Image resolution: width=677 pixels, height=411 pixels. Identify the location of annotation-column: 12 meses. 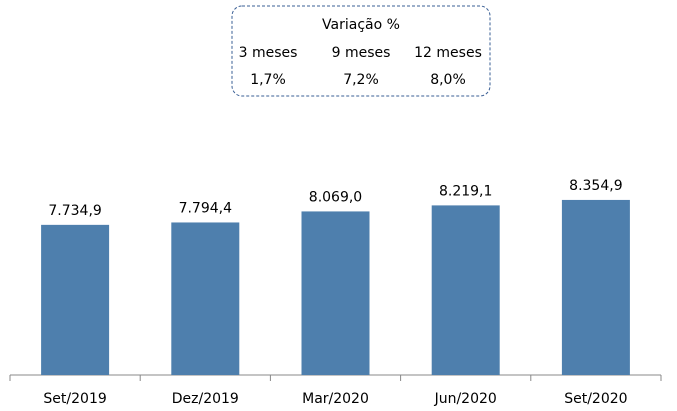
(448, 53).